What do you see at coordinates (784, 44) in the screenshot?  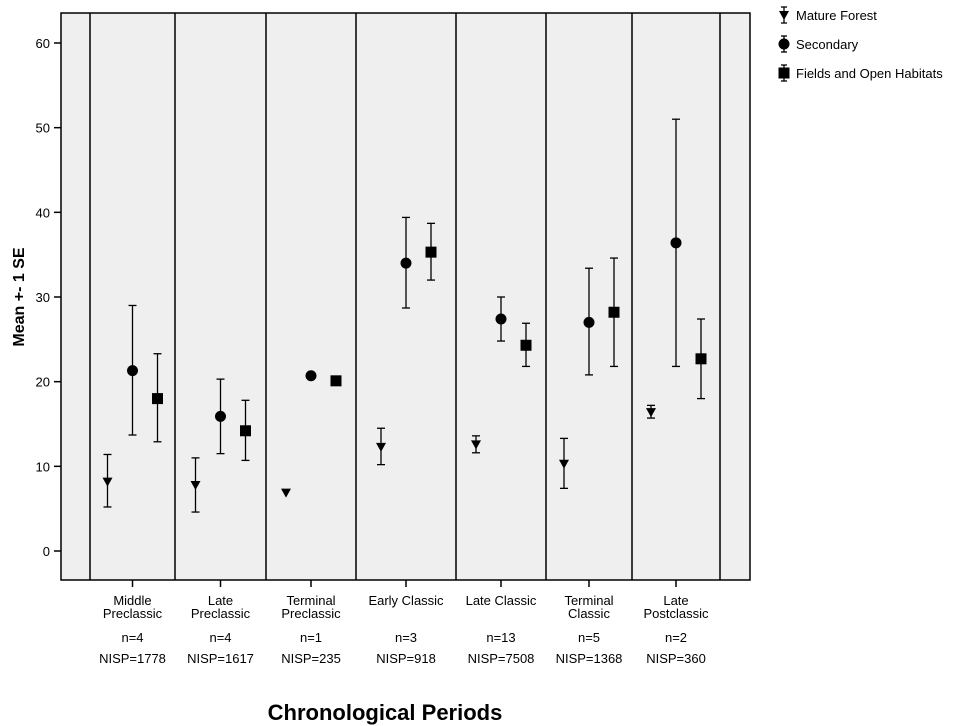 I see `legend-circle-icon` at bounding box center [784, 44].